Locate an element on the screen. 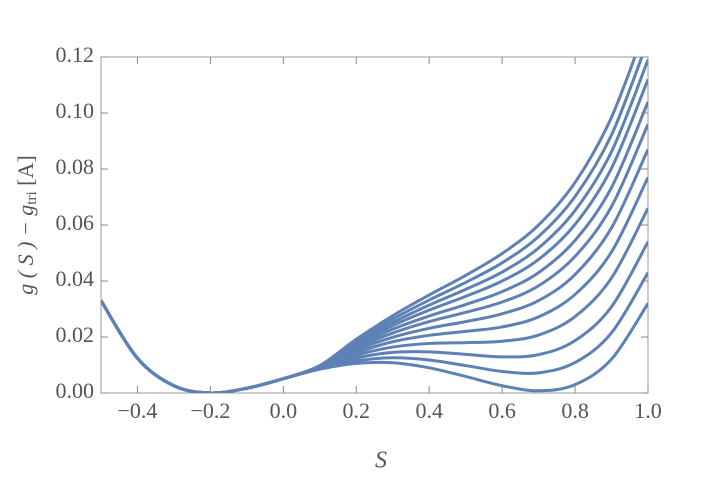 The height and width of the screenshot is (481, 706). y-axis-title-tail: [A] is located at coordinates (25, 173).